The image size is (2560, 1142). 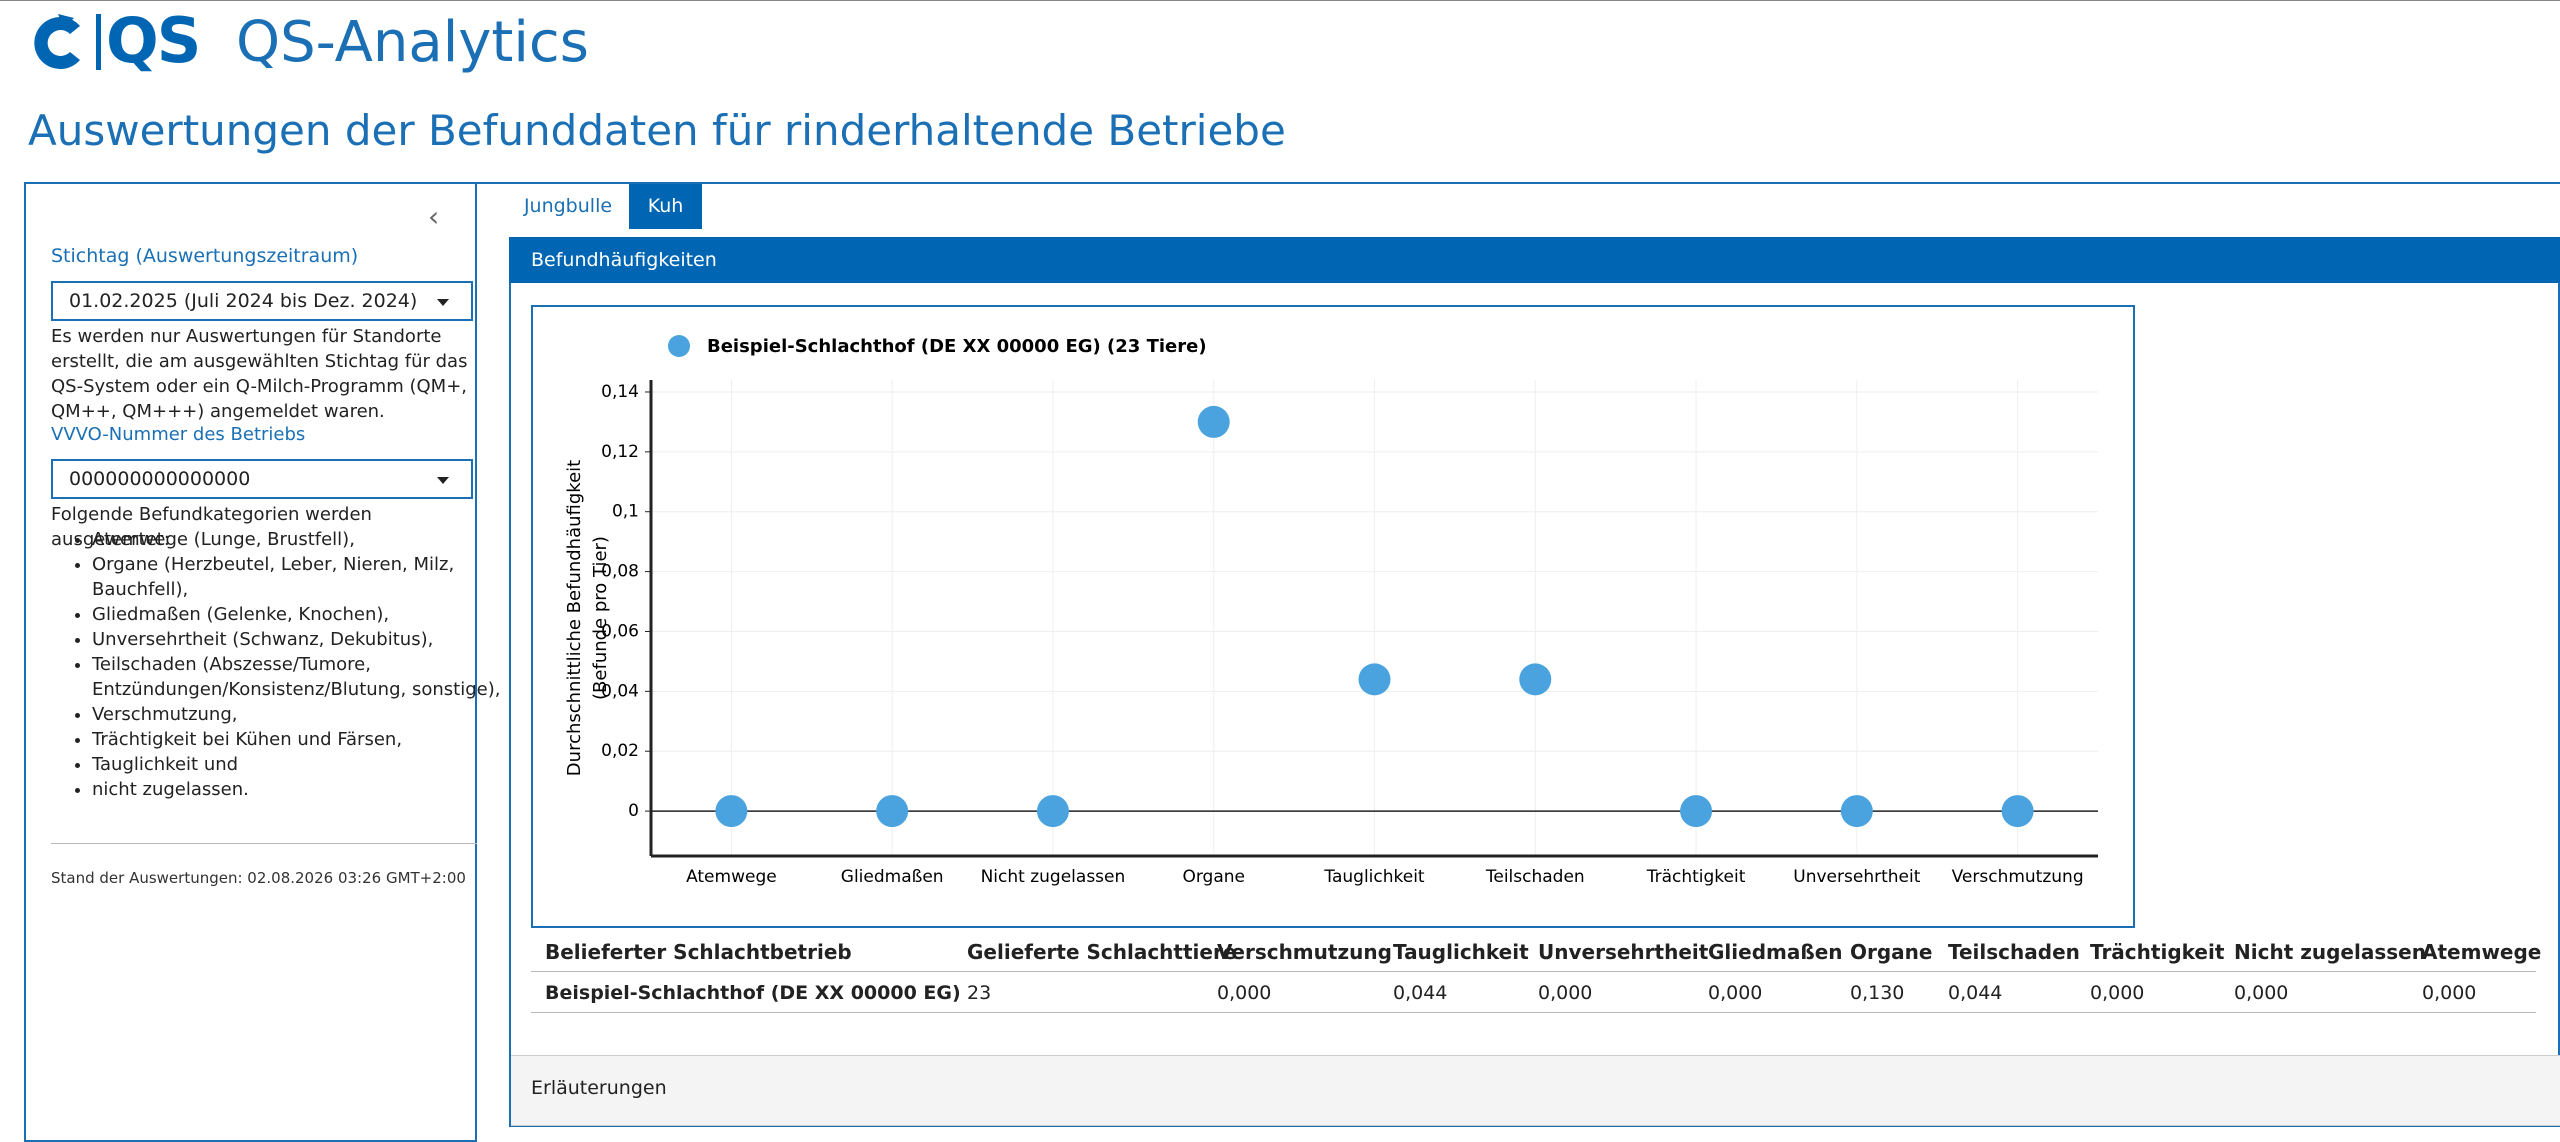 What do you see at coordinates (1053, 877) in the screenshot?
I see `x-tick-label: Nicht zugelassen` at bounding box center [1053, 877].